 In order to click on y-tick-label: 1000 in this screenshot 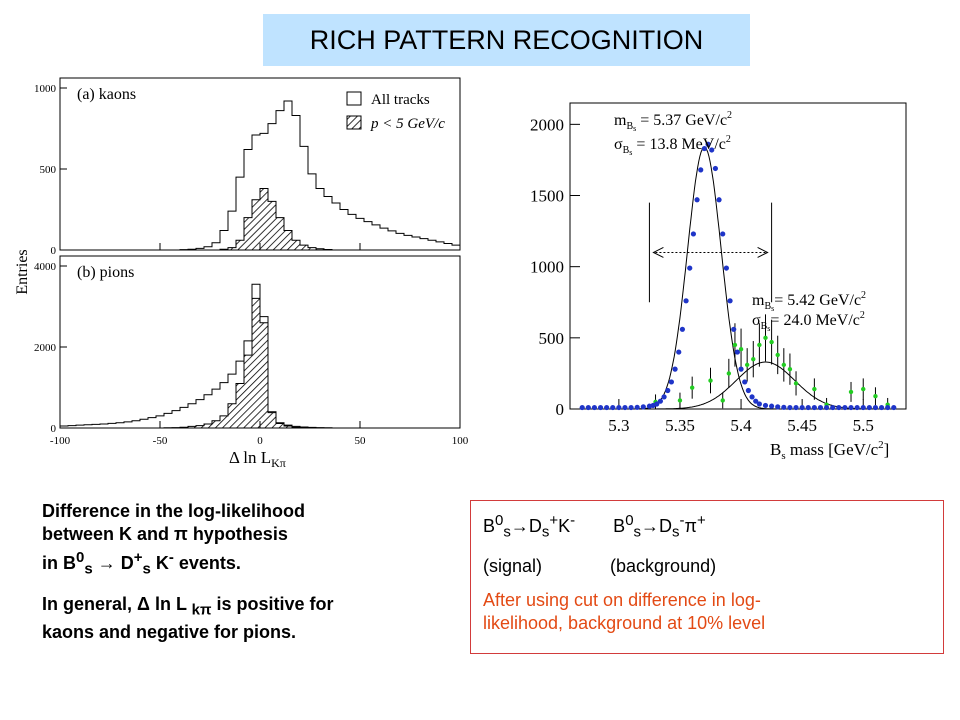, I will do `click(45, 89)`.